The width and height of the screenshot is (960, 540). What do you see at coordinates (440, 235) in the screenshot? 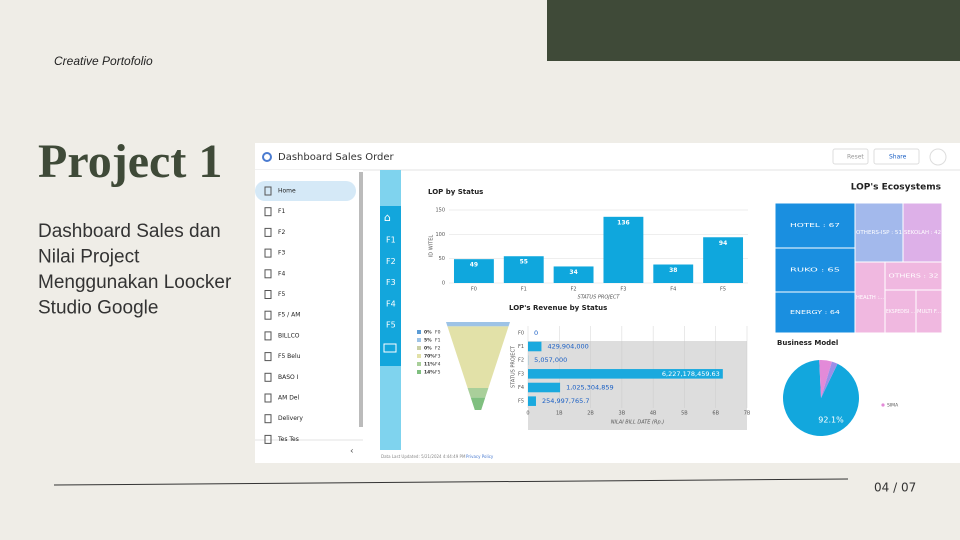
I see `y-tick-label: 100` at bounding box center [440, 235].